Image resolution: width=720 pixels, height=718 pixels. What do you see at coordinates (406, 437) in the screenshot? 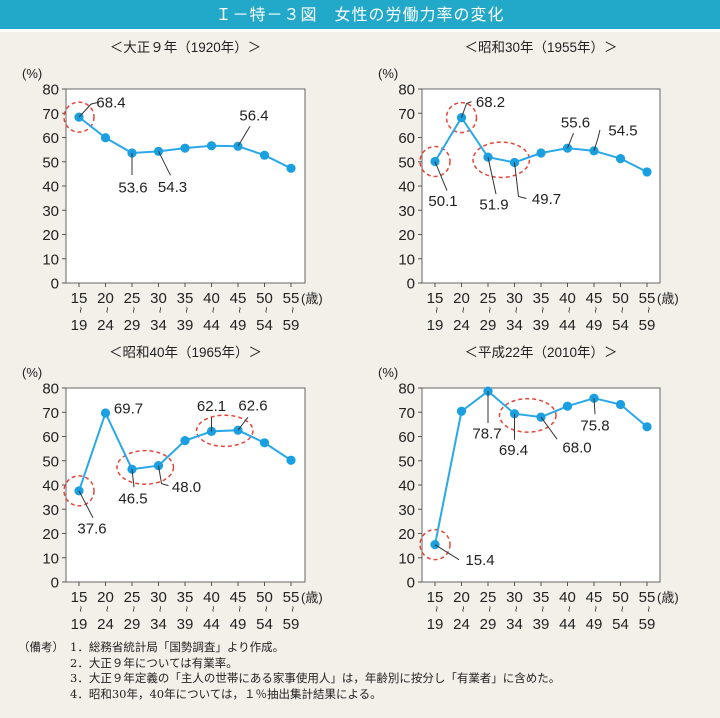
I see `y-tick-label: 60` at bounding box center [406, 437].